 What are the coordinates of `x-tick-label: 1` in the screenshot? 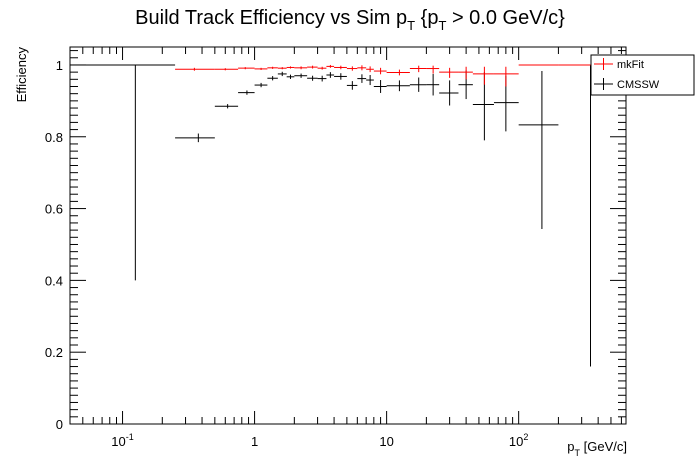 It's located at (254, 441).